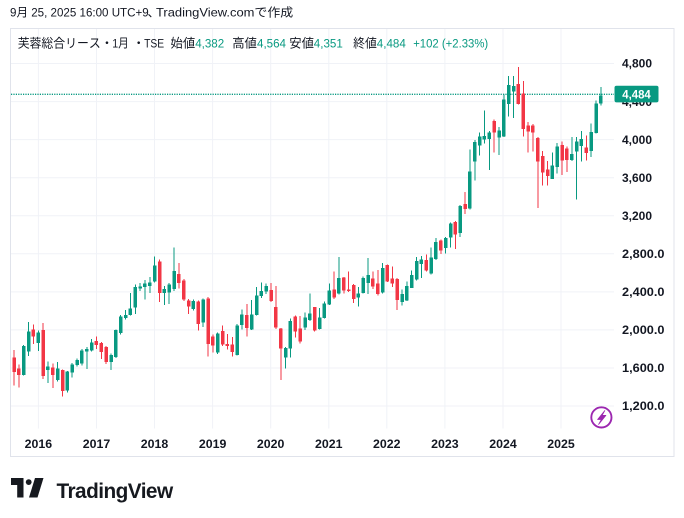  What do you see at coordinates (637, 64) in the screenshot?
I see `svg-text: 4,800` at bounding box center [637, 64].